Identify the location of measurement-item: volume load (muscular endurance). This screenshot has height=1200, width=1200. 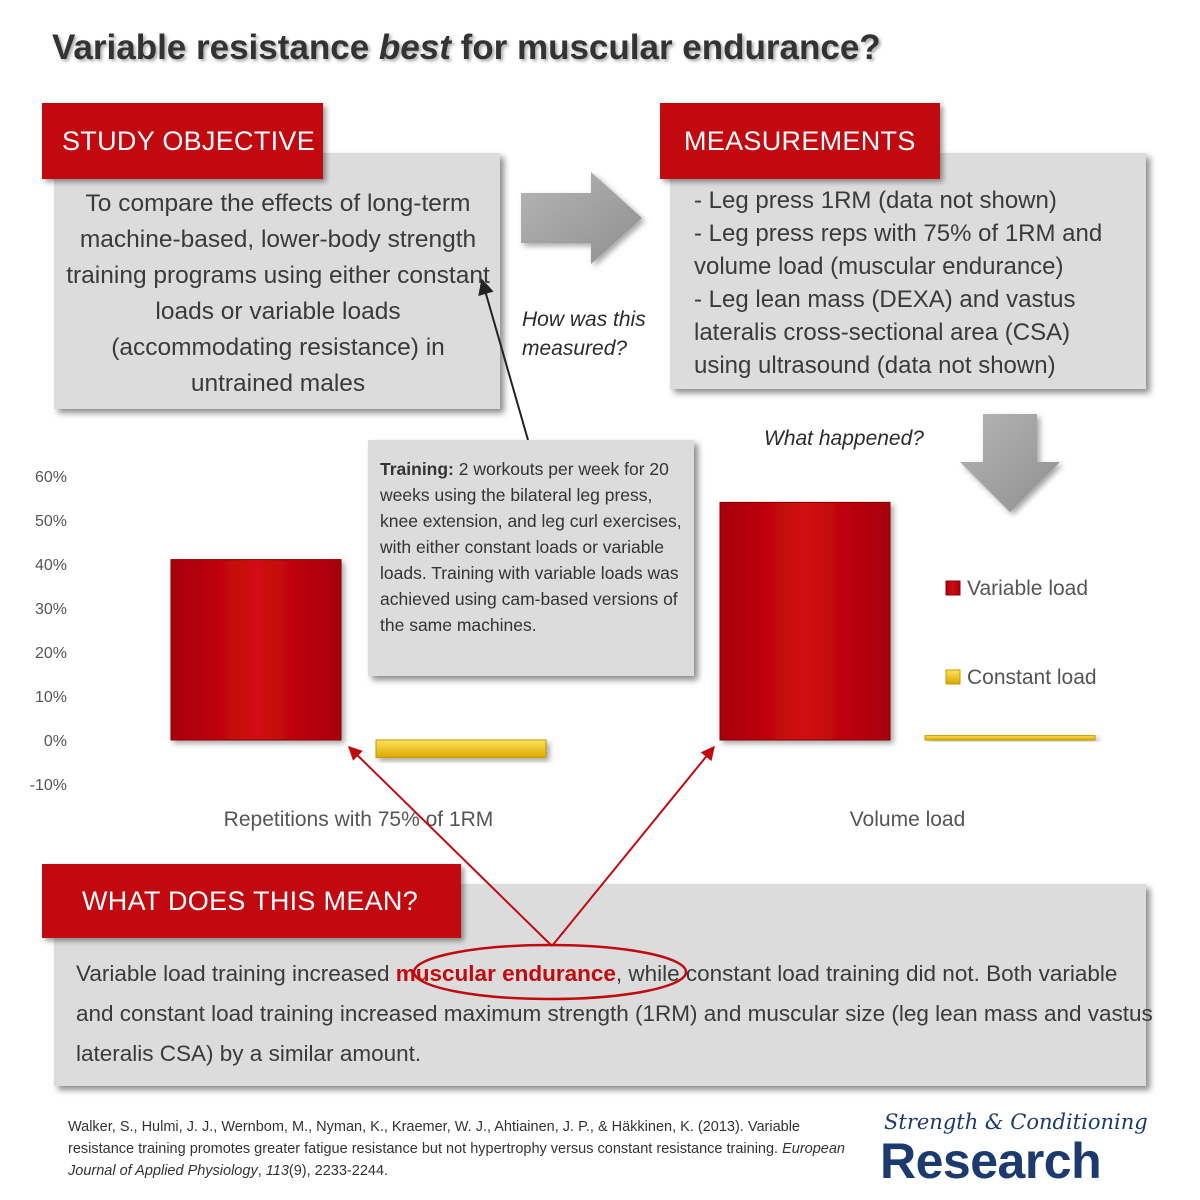
(879, 266).